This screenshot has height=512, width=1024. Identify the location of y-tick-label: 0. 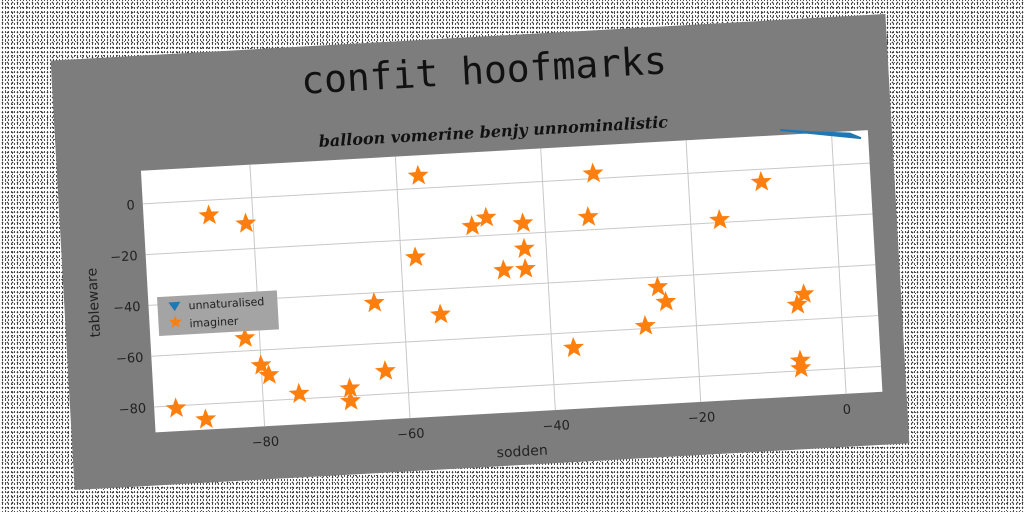
(130, 205).